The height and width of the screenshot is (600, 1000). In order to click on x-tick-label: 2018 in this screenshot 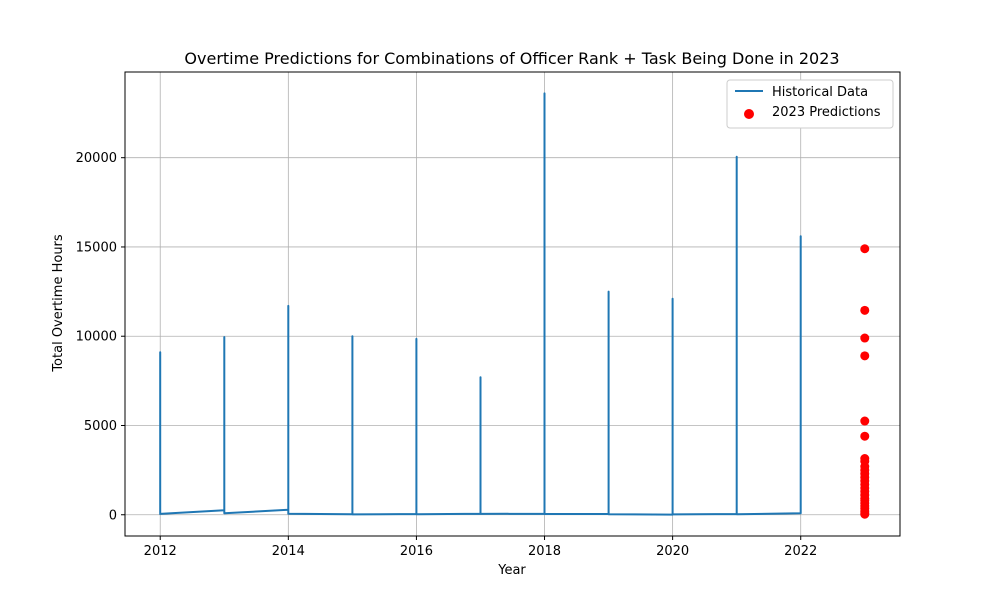, I will do `click(544, 551)`.